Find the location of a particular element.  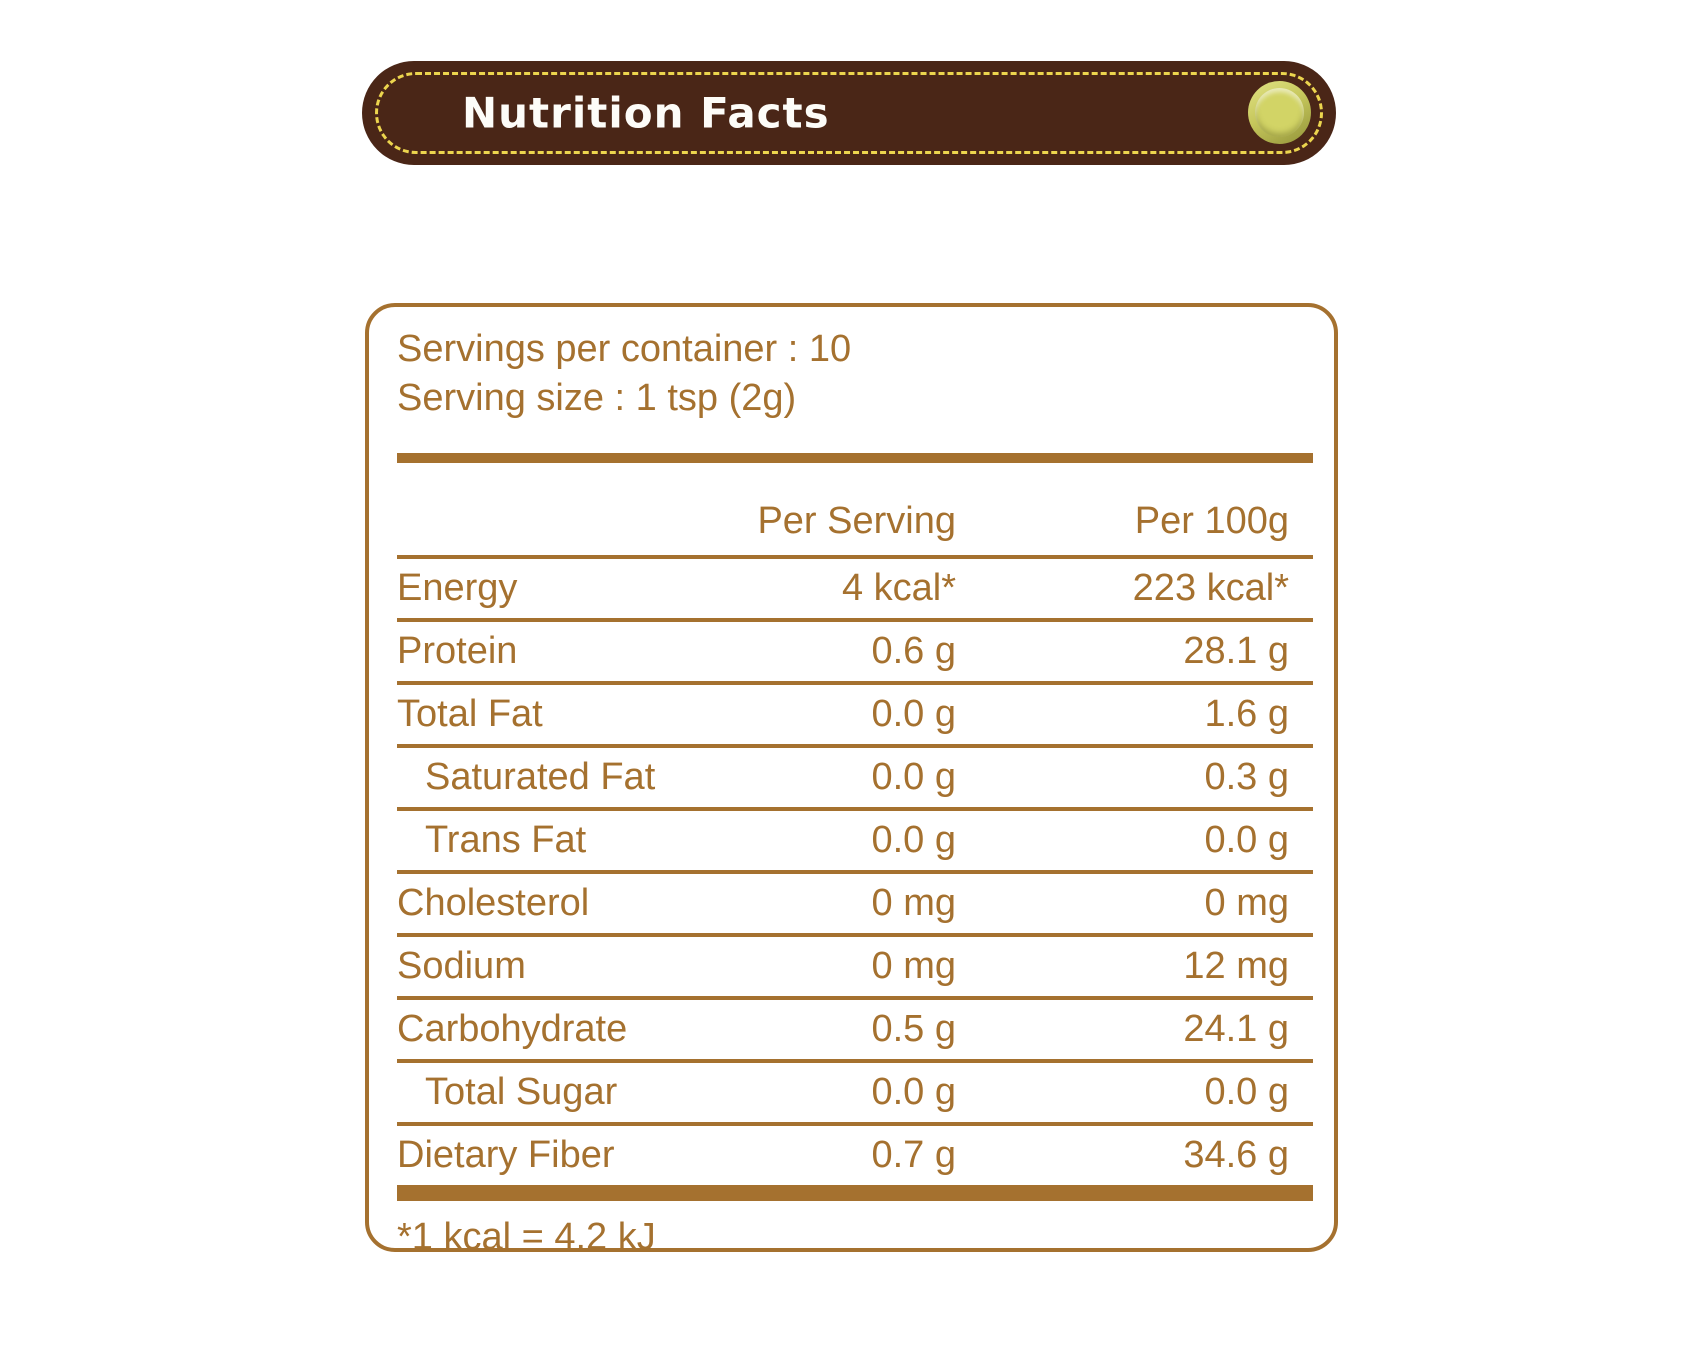

servings-per-container-line: Servings per container : 10 is located at coordinates (624, 349).